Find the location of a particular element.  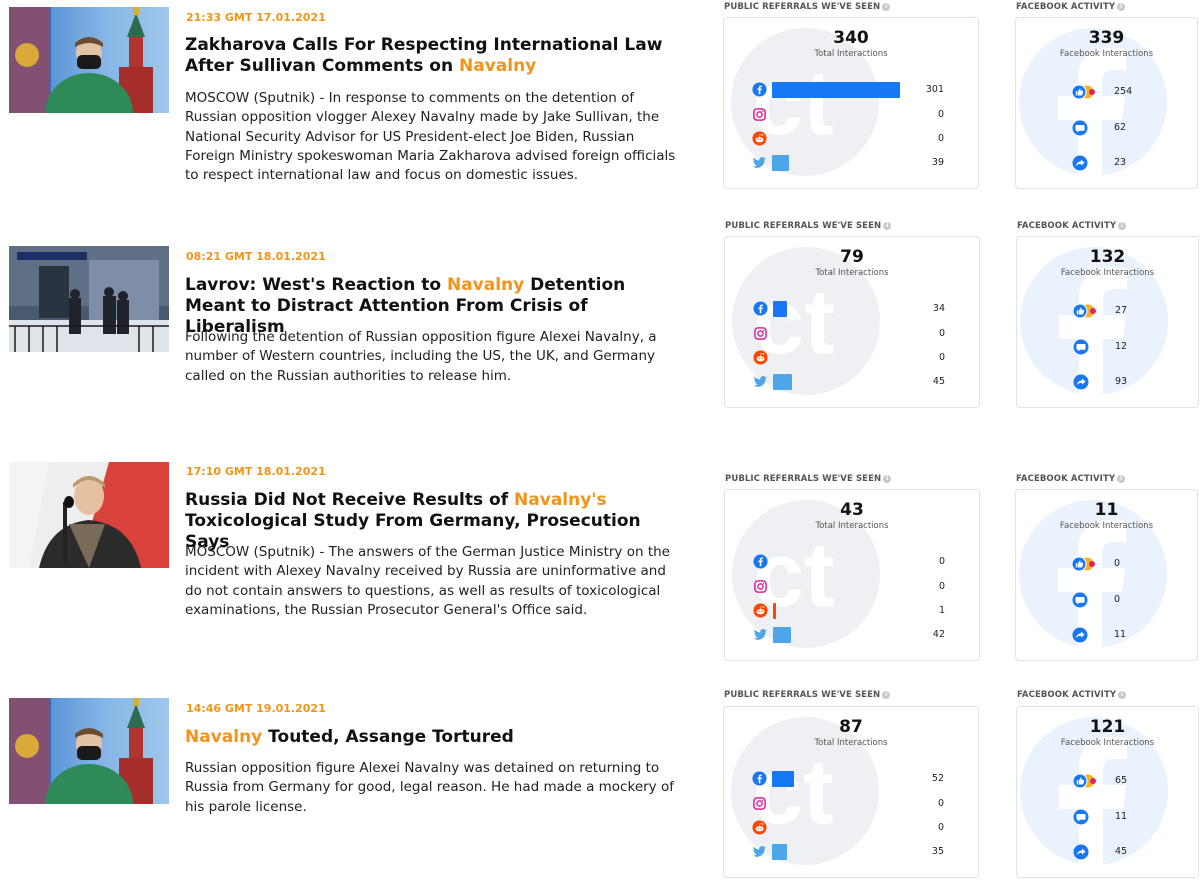

referral-value-twitter: 39 is located at coordinates (937, 162).